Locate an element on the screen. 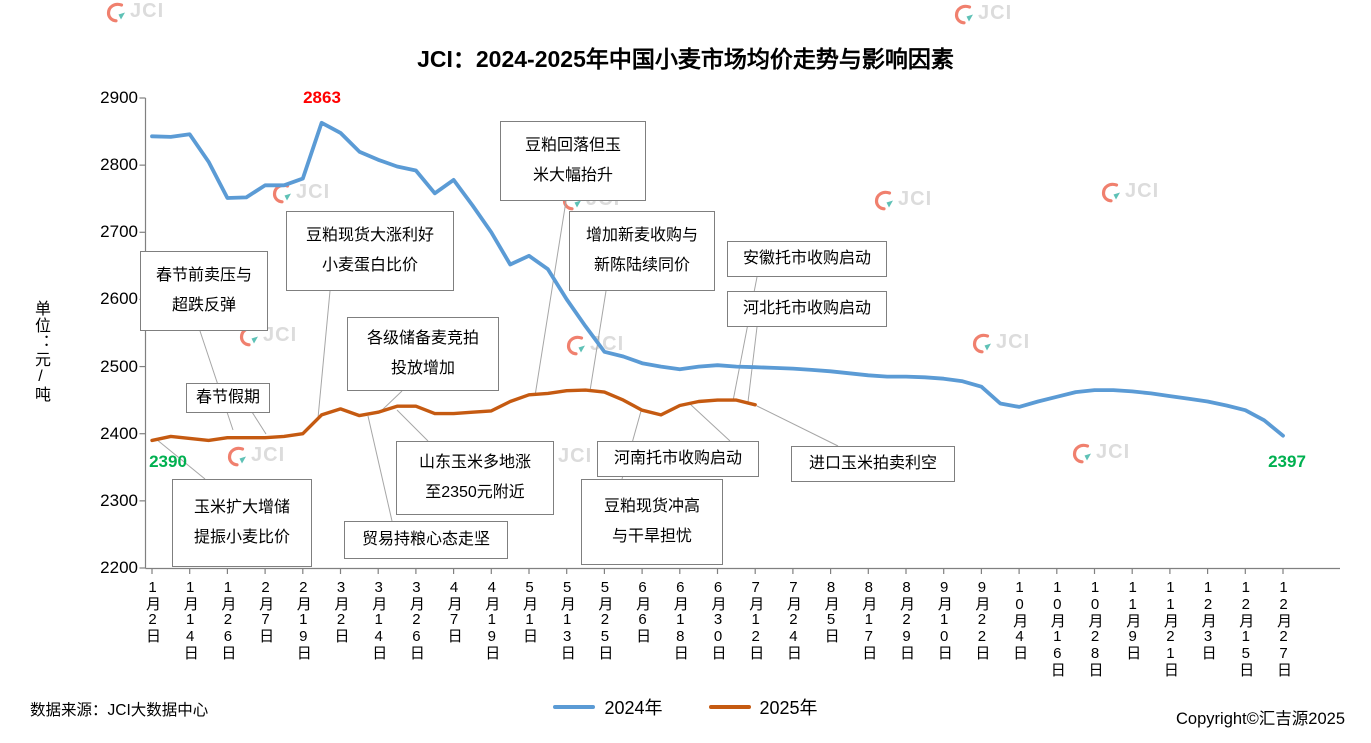  annotation-box-imported-corn: 进口玉米拍卖利空 is located at coordinates (873, 464).